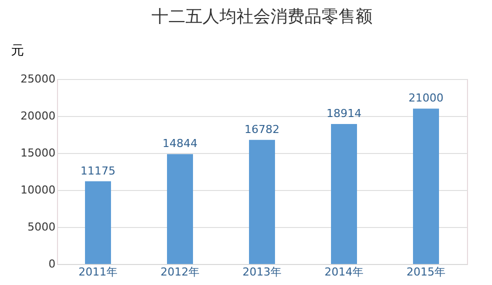  What do you see at coordinates (426, 98) in the screenshot?
I see `data-label: 21000` at bounding box center [426, 98].